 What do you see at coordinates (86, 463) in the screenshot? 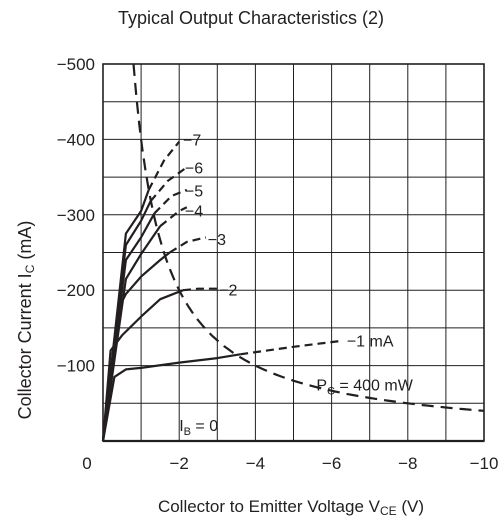
I see `x-tick-label: 0` at bounding box center [86, 463].